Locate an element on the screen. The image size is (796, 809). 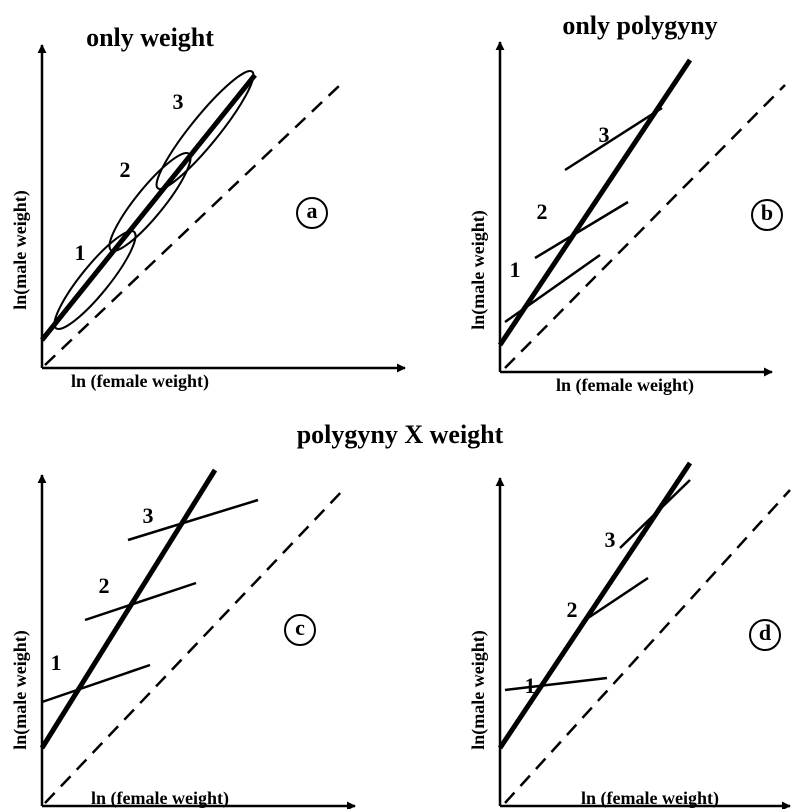
title: only polygyny is located at coordinates (639, 25).